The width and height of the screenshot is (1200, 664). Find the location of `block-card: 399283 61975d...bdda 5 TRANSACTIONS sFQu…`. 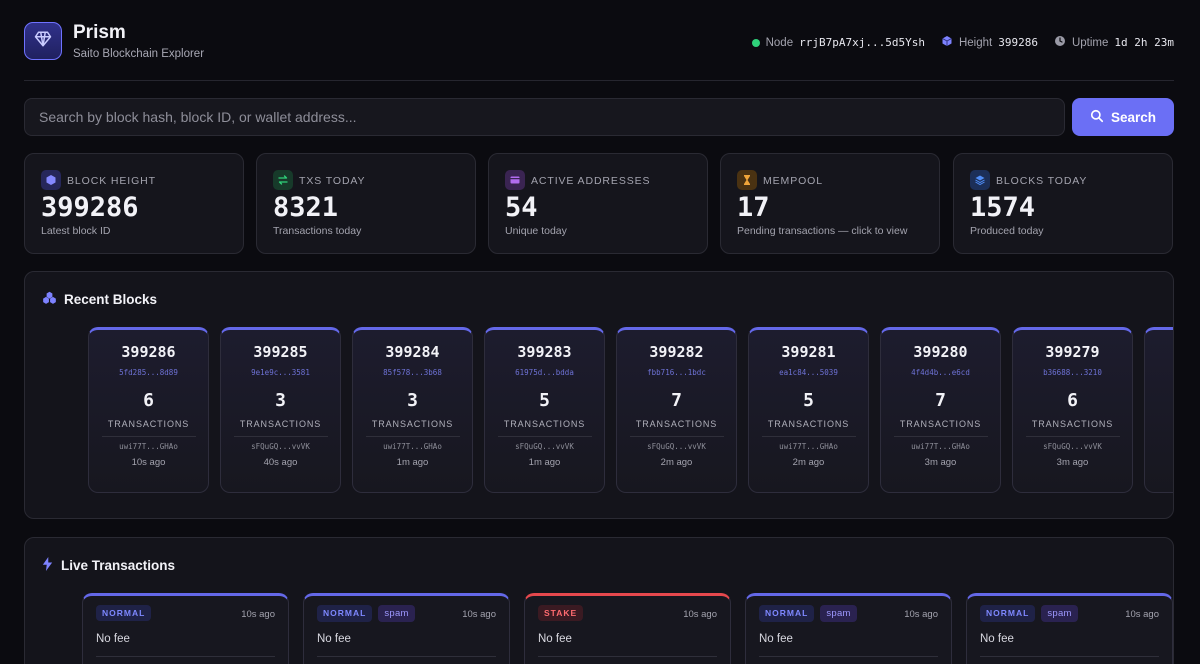

block-card: 399283 61975d...bdda 5 TRANSACTIONS sFQu… is located at coordinates (544, 410).